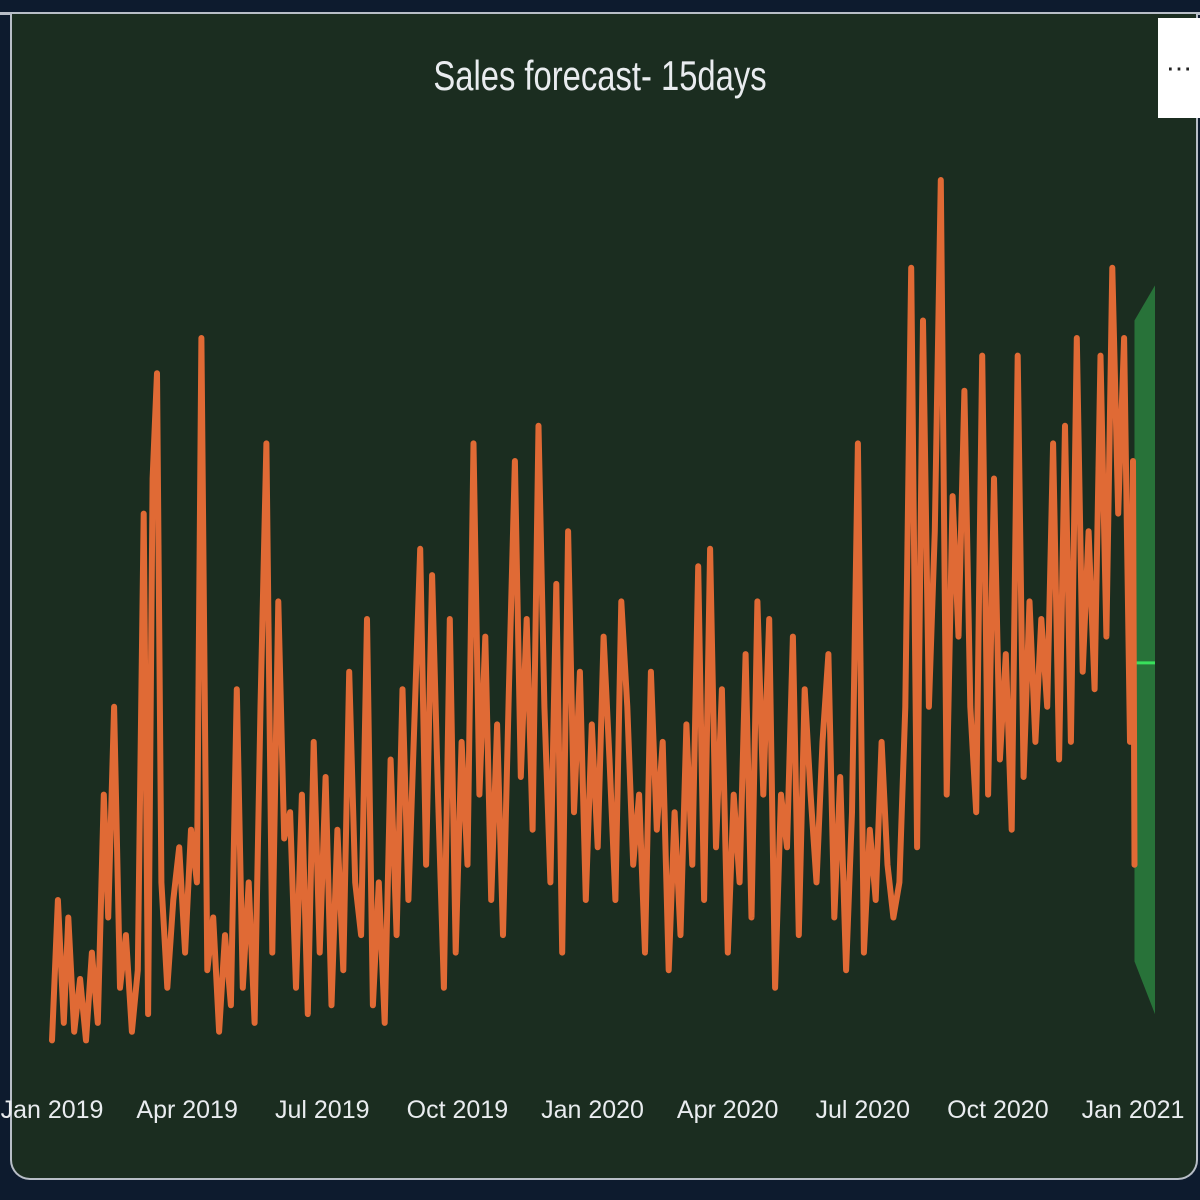 This screenshot has height=1200, width=1200. I want to click on window-top-border, so click(600, 7).